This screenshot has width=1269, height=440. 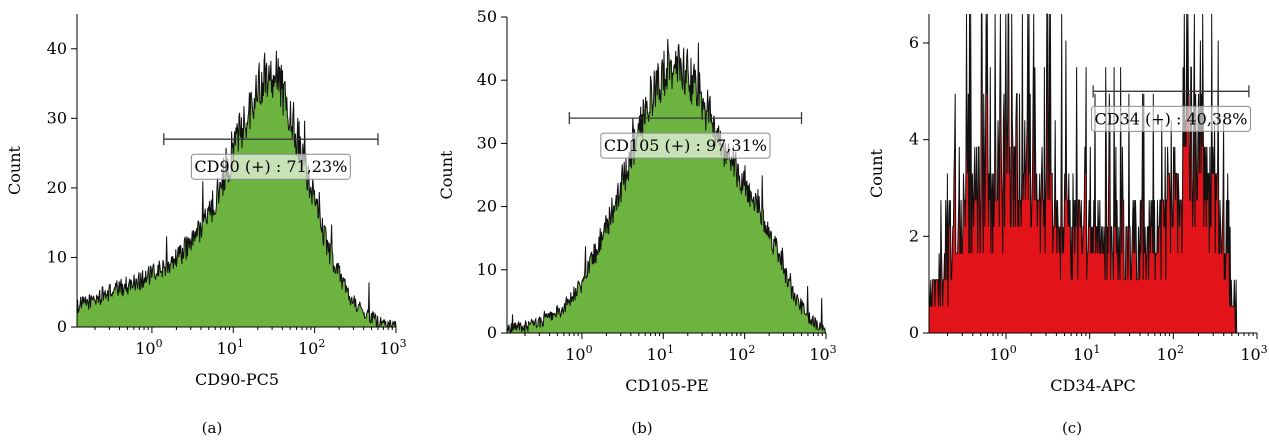 What do you see at coordinates (914, 139) in the screenshot?
I see `y-tick-label: 4` at bounding box center [914, 139].